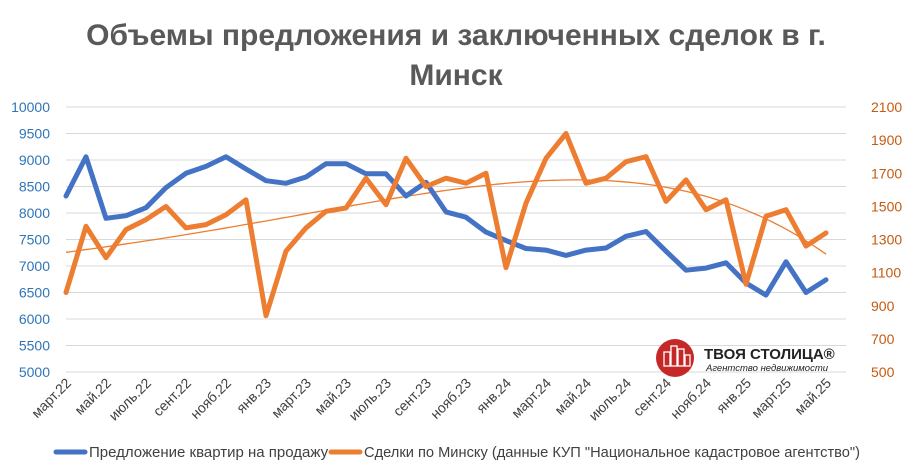 The width and height of the screenshot is (912, 474). What do you see at coordinates (34, 240) in the screenshot?
I see `left-tick-label: 7500` at bounding box center [34, 240].